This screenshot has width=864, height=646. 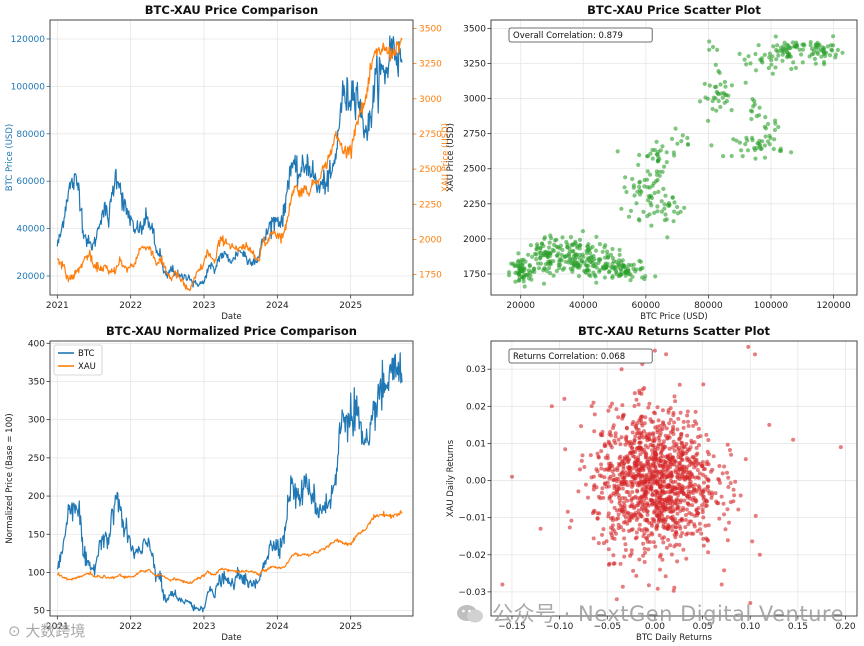 What do you see at coordinates (474, 29) in the screenshot?
I see `y-tick-label: 3500` at bounding box center [474, 29].